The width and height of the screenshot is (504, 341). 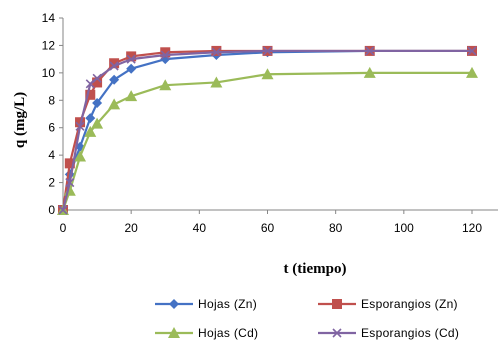 What do you see at coordinates (404, 228) in the screenshot?
I see `x-tick-label: 100` at bounding box center [404, 228].